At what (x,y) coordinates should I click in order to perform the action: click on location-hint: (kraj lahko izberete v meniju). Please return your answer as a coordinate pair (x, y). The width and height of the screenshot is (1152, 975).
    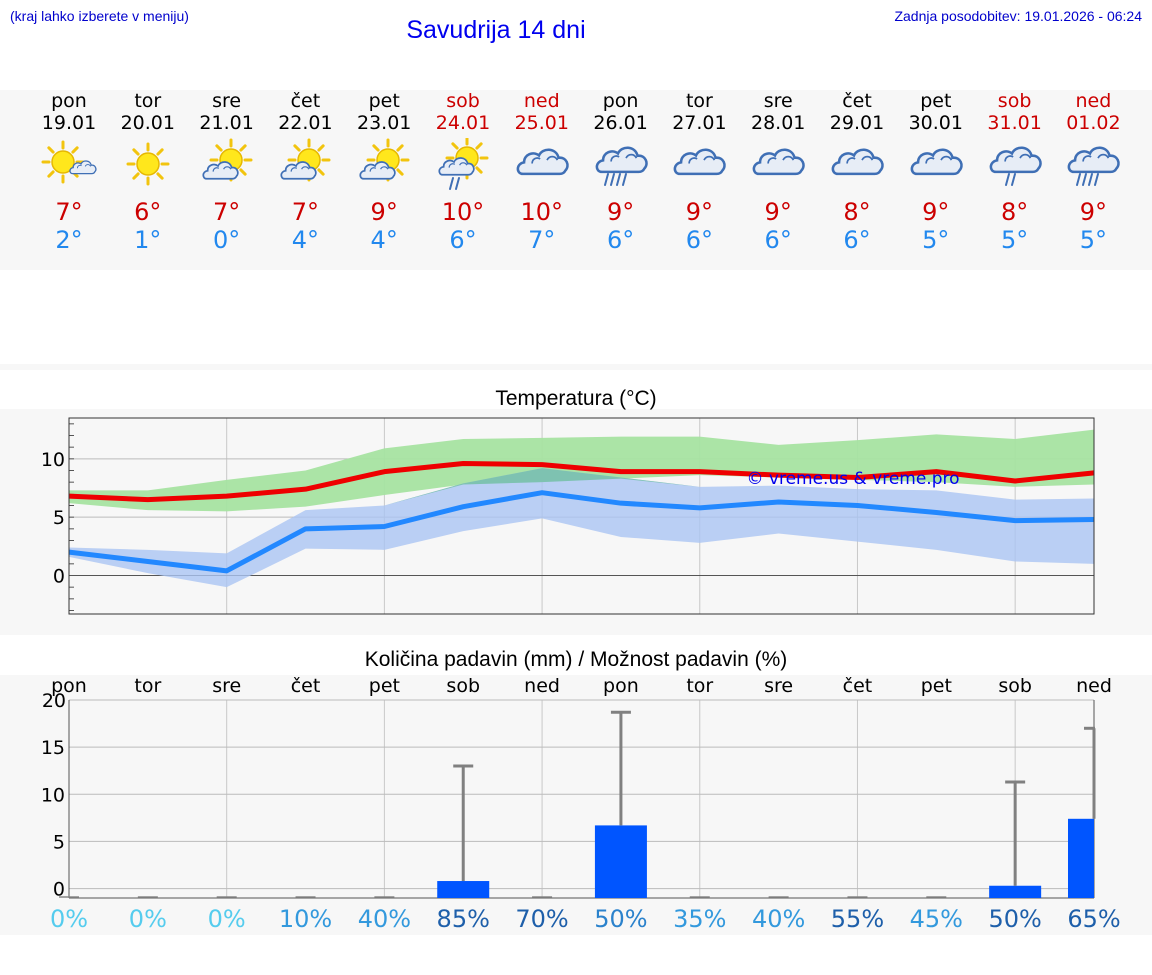
    Looking at the image, I should click on (99, 16).